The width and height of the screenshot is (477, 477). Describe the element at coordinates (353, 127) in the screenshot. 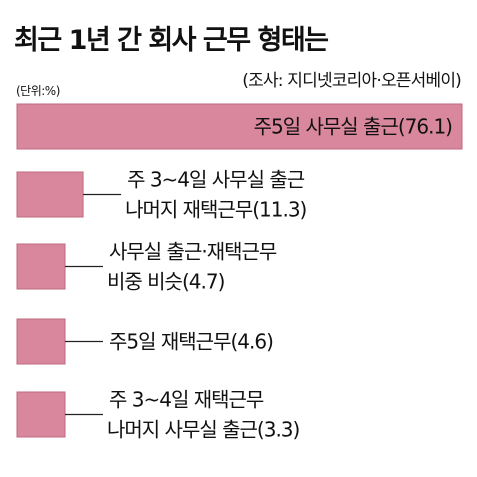

I see `bar-label-1-line-1: 주5일 사무실 출근(76.1)` at that location.